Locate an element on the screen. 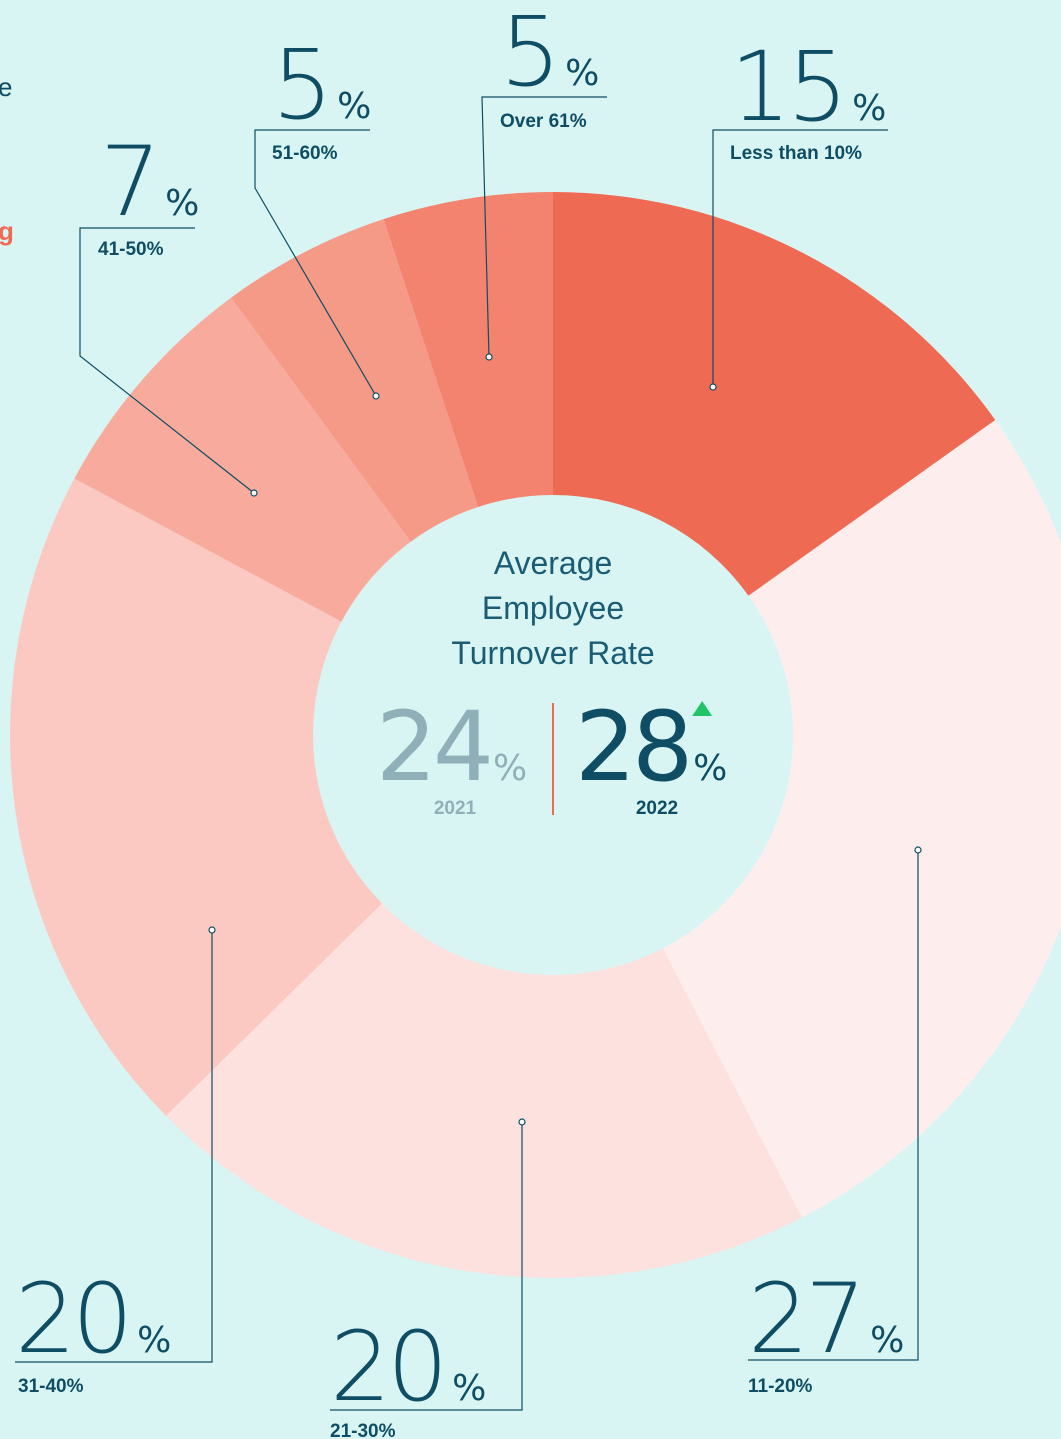 Image resolution: width=1061 pixels, height=1439 pixels. value-label: 7 is located at coordinates (128, 182).